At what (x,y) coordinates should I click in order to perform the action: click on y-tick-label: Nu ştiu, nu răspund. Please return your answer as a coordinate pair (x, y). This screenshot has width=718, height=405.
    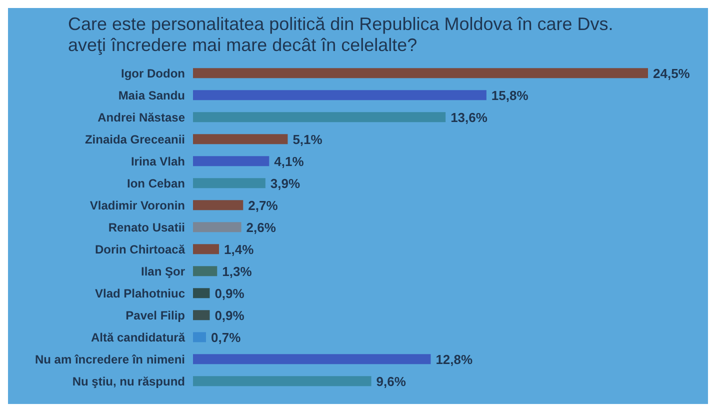
    Looking at the image, I should click on (128, 381).